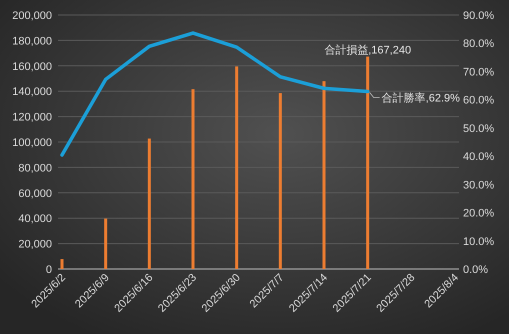 The width and height of the screenshot is (509, 334). Describe the element at coordinates (478, 157) in the screenshot. I see `y2-tick-label: 40.0%` at that location.